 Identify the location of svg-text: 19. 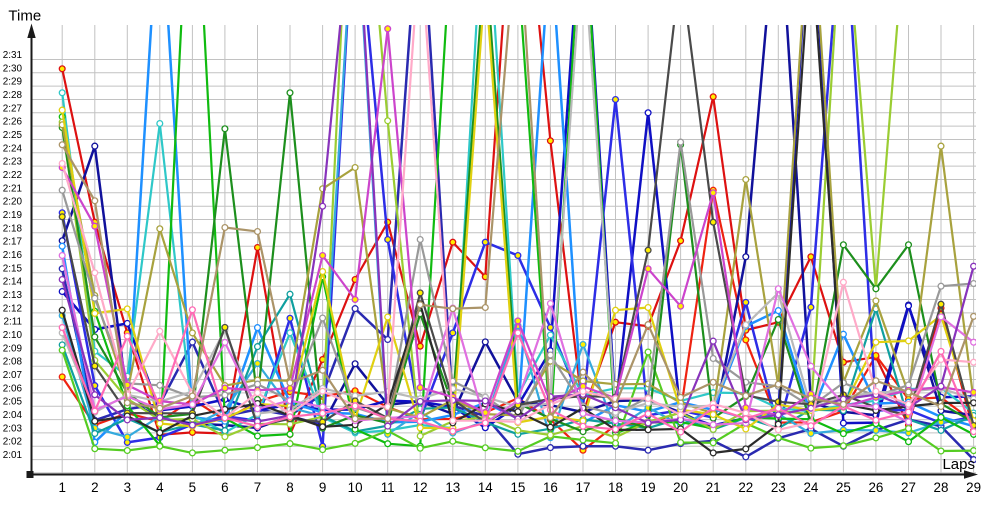
(648, 487).